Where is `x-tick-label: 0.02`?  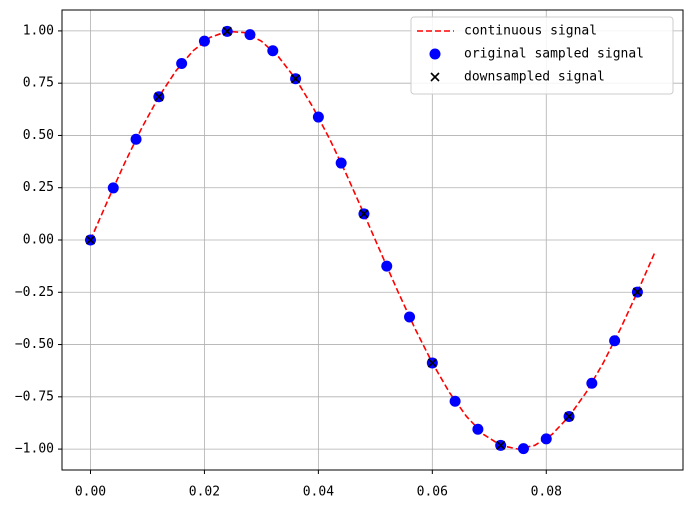 x-tick-label: 0.02 is located at coordinates (204, 492).